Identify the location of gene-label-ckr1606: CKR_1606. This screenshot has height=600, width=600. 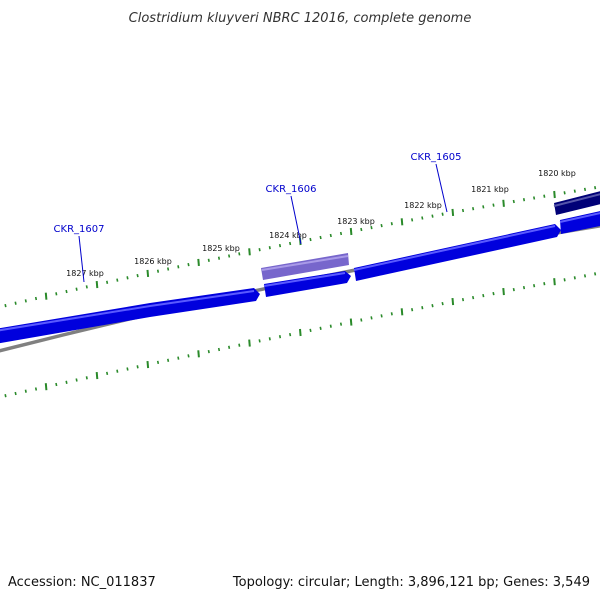
(291, 189).